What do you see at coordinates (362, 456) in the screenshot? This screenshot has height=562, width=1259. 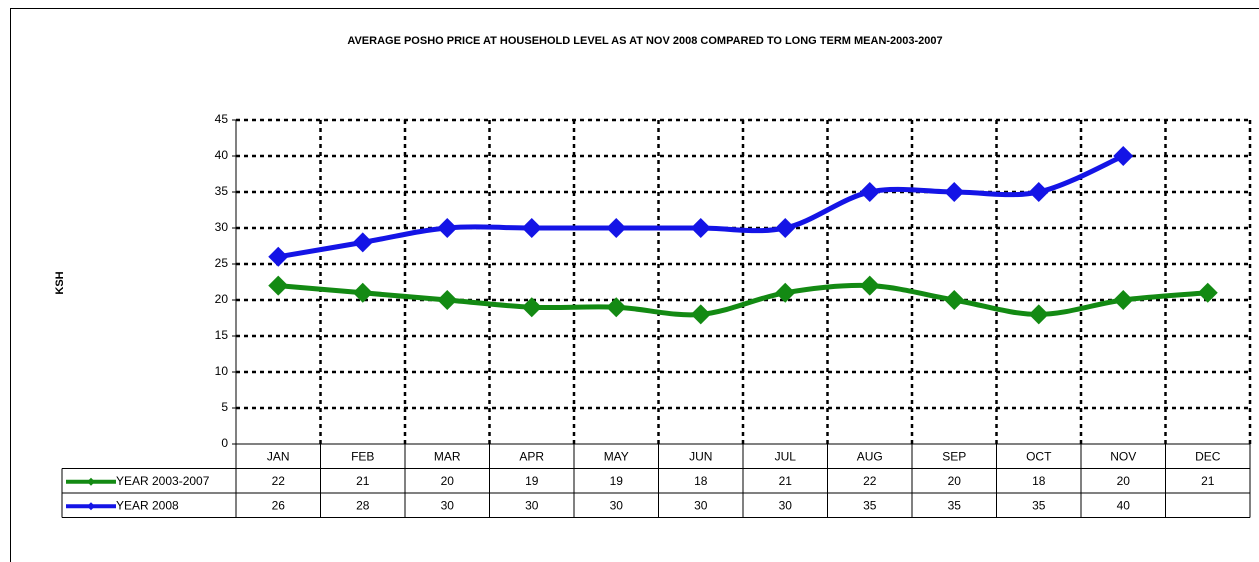 I see `x-tick-label: FEB` at bounding box center [362, 456].